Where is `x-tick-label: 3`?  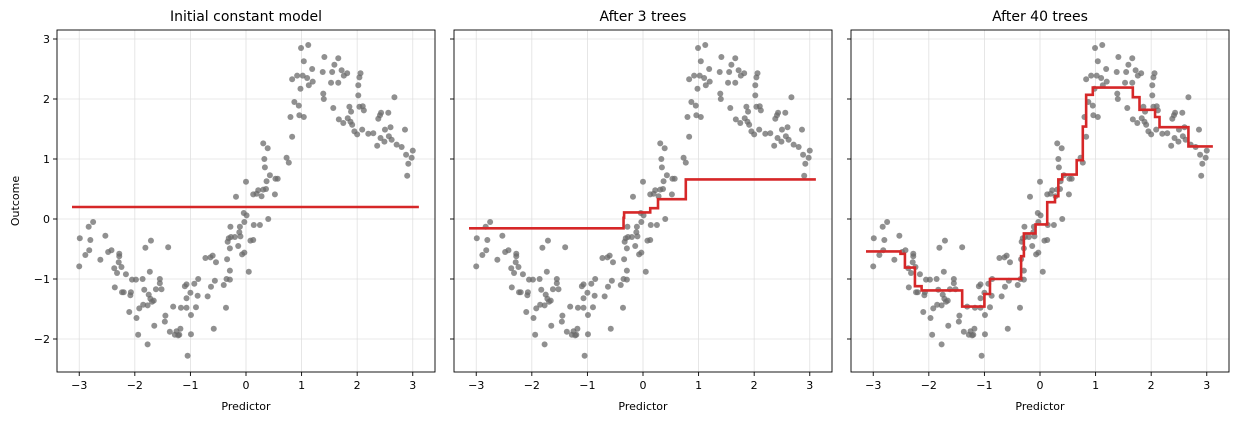 x-tick-label: 3 is located at coordinates (1206, 385).